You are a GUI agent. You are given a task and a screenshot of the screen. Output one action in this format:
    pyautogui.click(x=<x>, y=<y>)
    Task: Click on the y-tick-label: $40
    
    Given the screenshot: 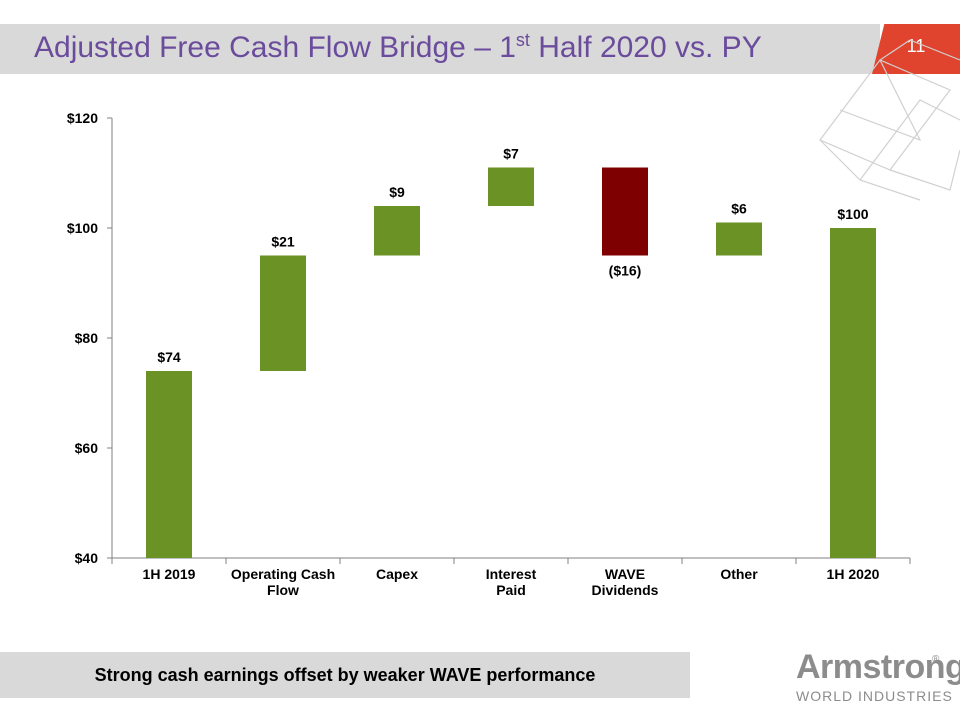 What is the action you would take?
    pyautogui.click(x=87, y=558)
    